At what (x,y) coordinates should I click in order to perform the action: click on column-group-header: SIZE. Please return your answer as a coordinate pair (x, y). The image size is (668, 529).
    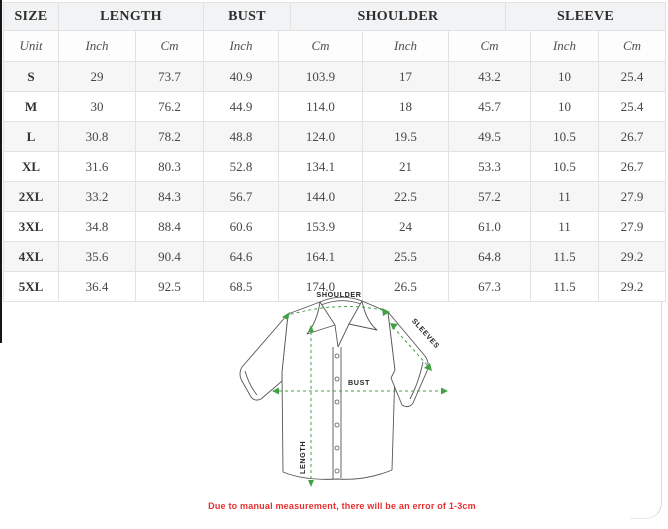
    Looking at the image, I should click on (31, 16).